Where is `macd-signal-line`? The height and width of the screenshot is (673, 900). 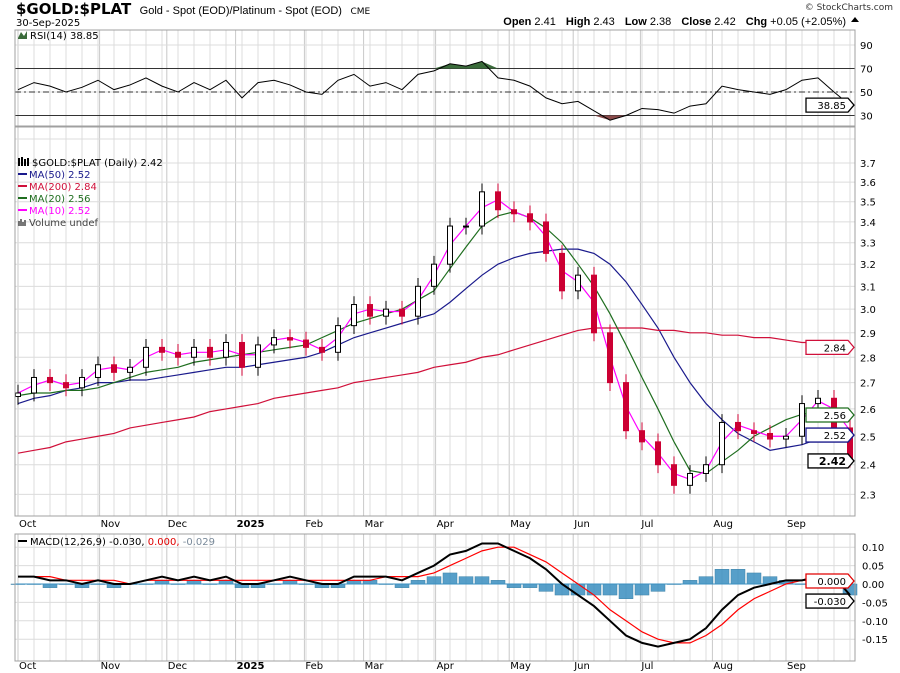
macd-signal-line is located at coordinates (434, 595).